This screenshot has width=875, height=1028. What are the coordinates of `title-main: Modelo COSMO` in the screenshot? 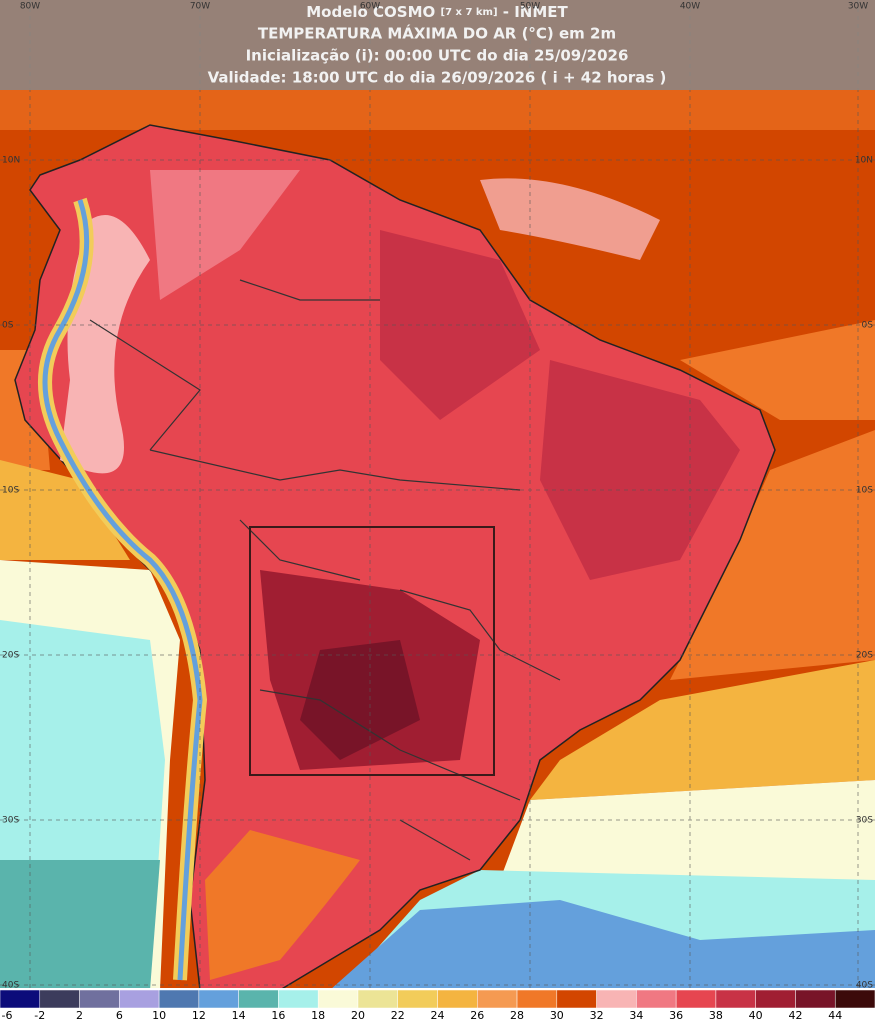 It's located at (370, 12).